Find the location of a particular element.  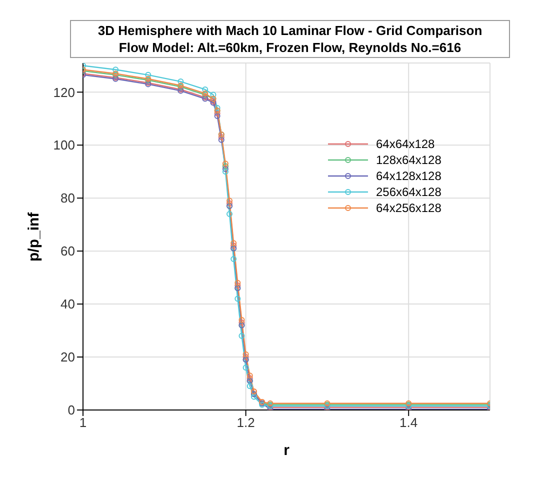

y-tick-label: 40 is located at coordinates (67, 304).